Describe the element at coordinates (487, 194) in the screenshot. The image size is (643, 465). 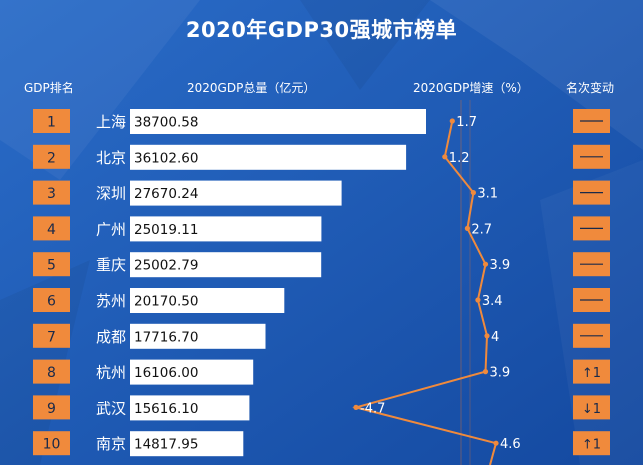
I see `growth-label: 3.1` at that location.